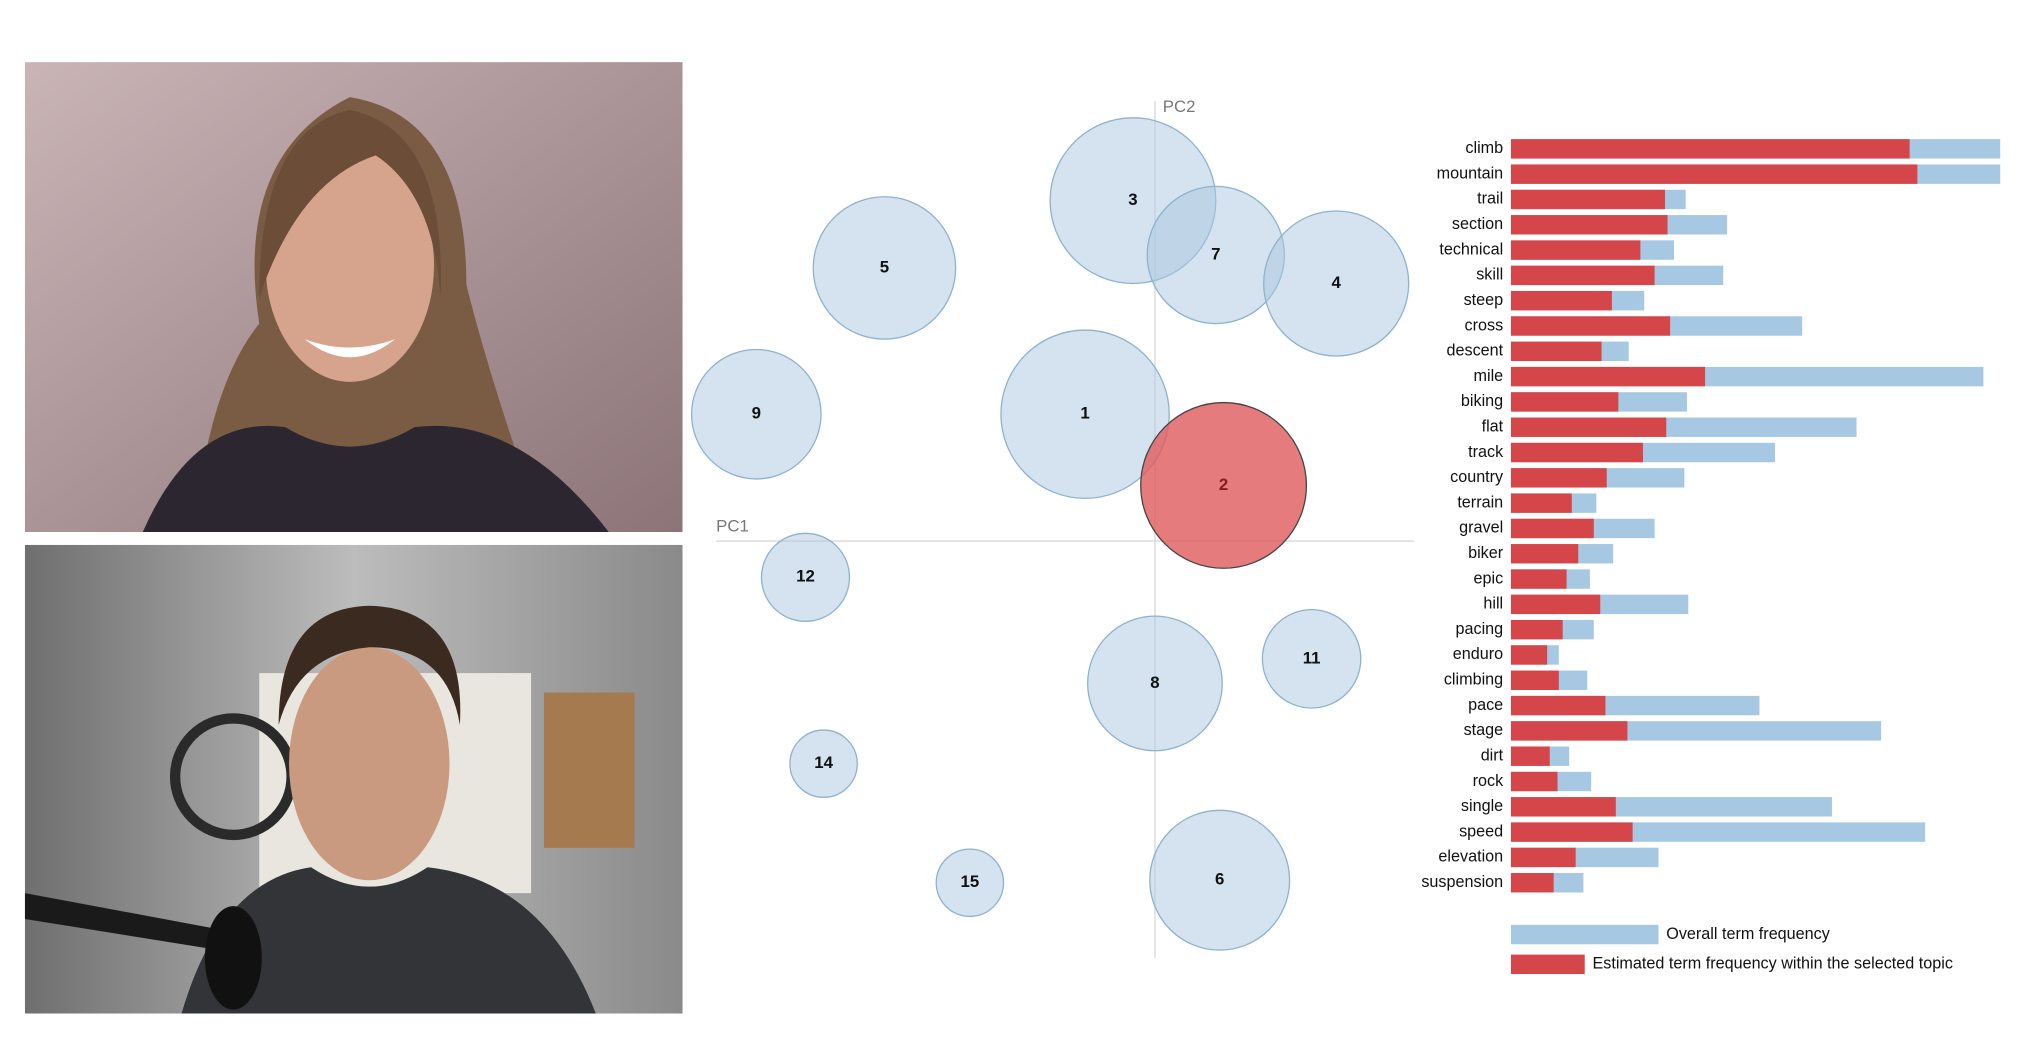  Describe the element at coordinates (1481, 831) in the screenshot. I see `term-label: speed` at that location.